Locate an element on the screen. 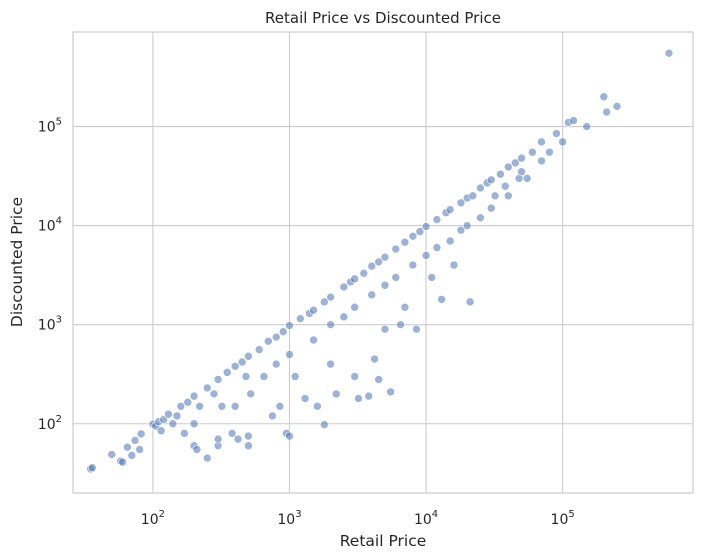  x-tick-exponent: 2 is located at coordinates (162, 514).